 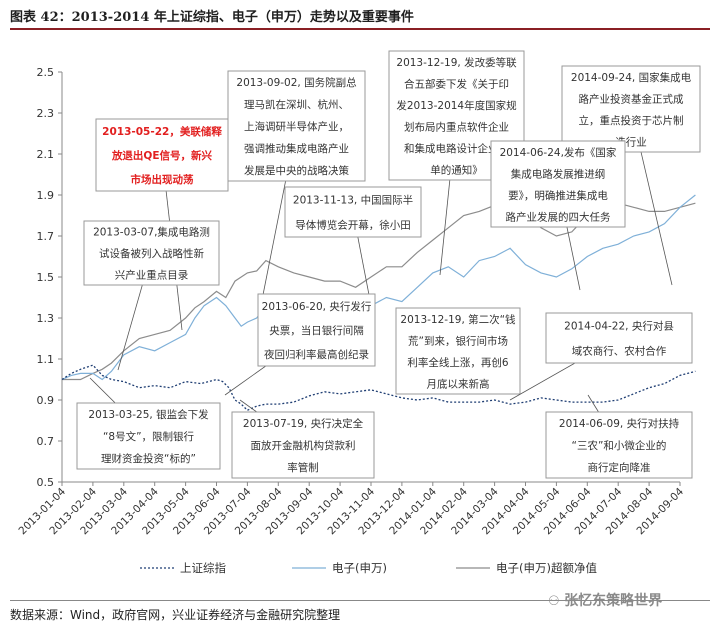 I want to click on source-divider, so click(x=360, y=600).